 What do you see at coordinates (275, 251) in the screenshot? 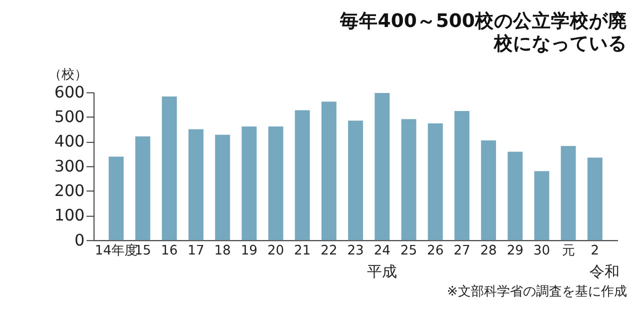
I see `x-tick-label: 20` at bounding box center [275, 251].